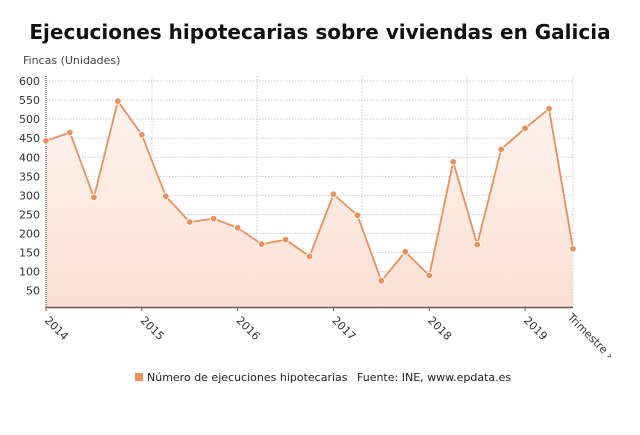 The height and width of the screenshot is (435, 640). What do you see at coordinates (29, 234) in the screenshot?
I see `y-tick-label: 200` at bounding box center [29, 234].